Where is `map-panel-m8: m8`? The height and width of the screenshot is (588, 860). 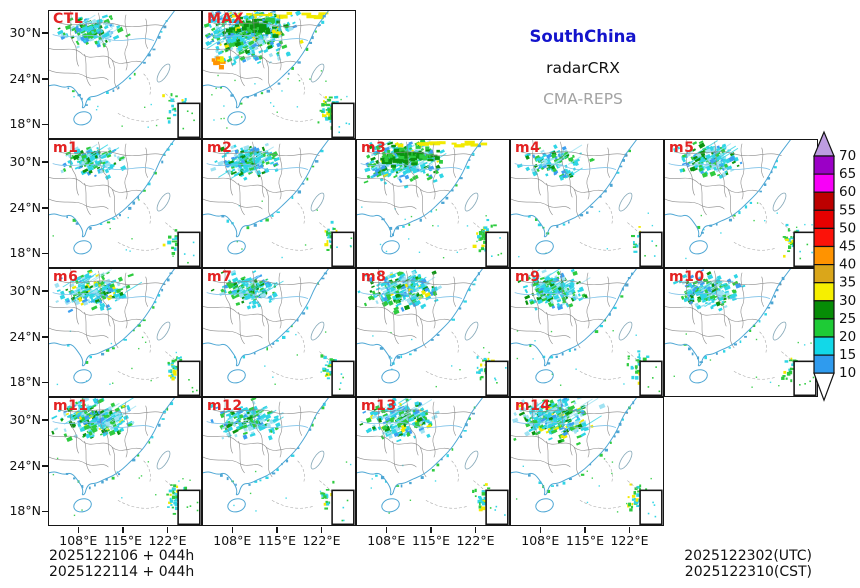
map-panel-m8: m8 is located at coordinates (433, 332).